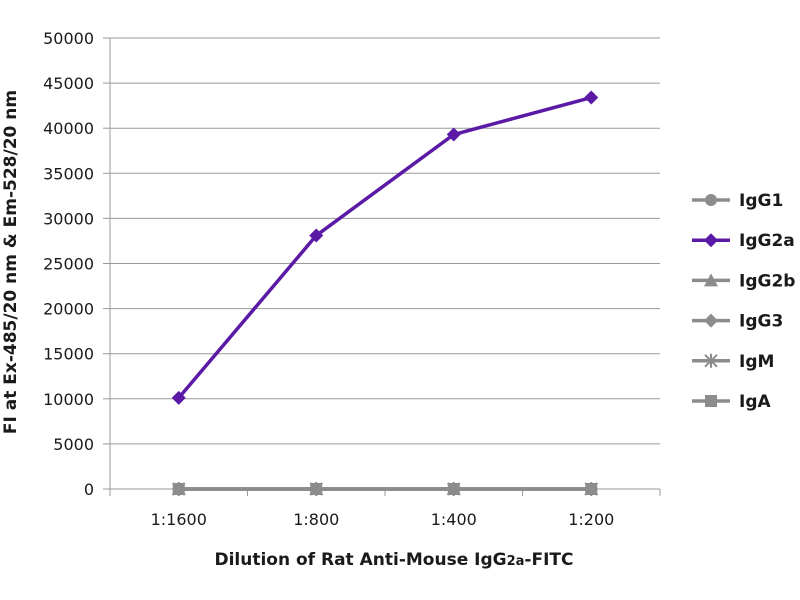 Image resolution: width=800 pixels, height=600 pixels. What do you see at coordinates (516, 561) in the screenshot?
I see `x-axis-title-subscript: 2a` at bounding box center [516, 561].